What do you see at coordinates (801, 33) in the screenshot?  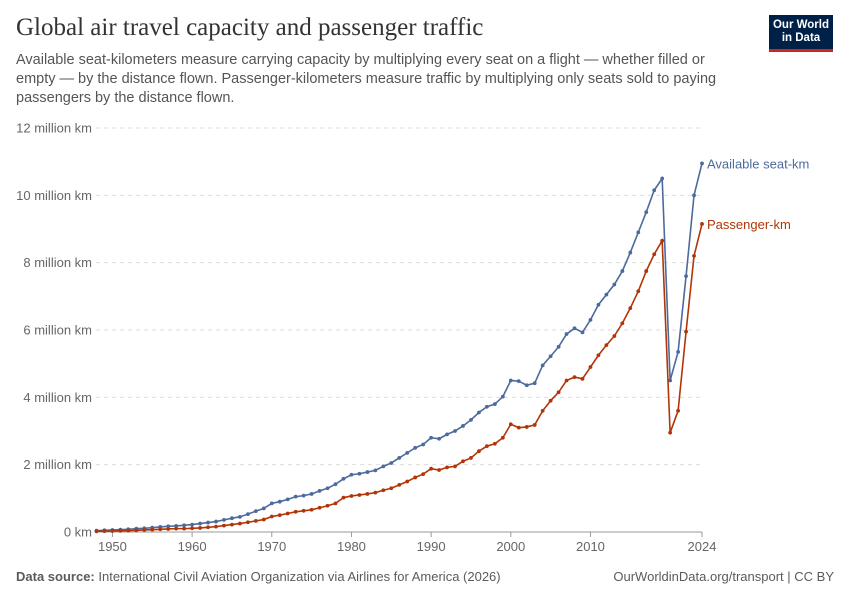 I see `owid-logo: Our World in Data` at bounding box center [801, 33].